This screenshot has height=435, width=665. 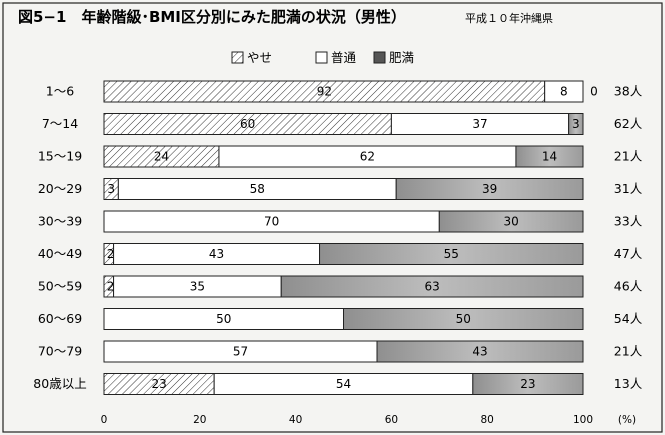 What do you see at coordinates (583, 420) in the screenshot?
I see `x-tick-label: 100` at bounding box center [583, 420].